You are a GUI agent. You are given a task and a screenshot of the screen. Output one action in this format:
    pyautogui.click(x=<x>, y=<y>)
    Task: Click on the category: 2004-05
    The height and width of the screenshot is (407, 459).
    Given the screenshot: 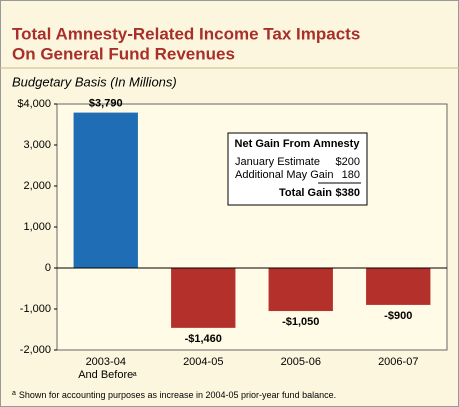 What is the action you would take?
    pyautogui.click(x=203, y=362)
    